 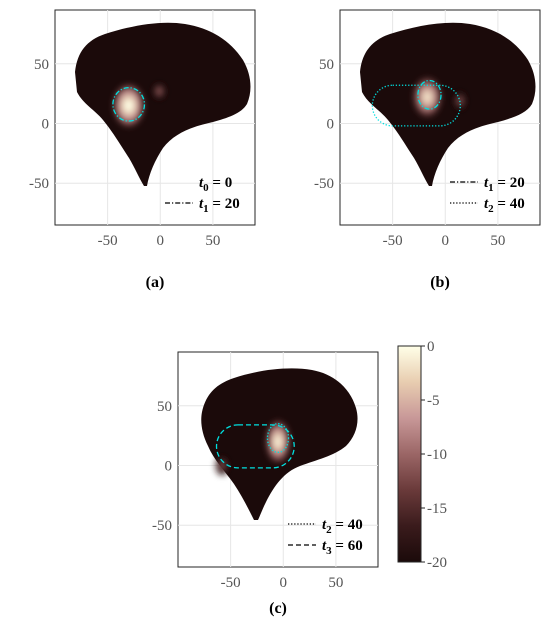 I want to click on colorbar-tick-label: -5, so click(x=433, y=401).